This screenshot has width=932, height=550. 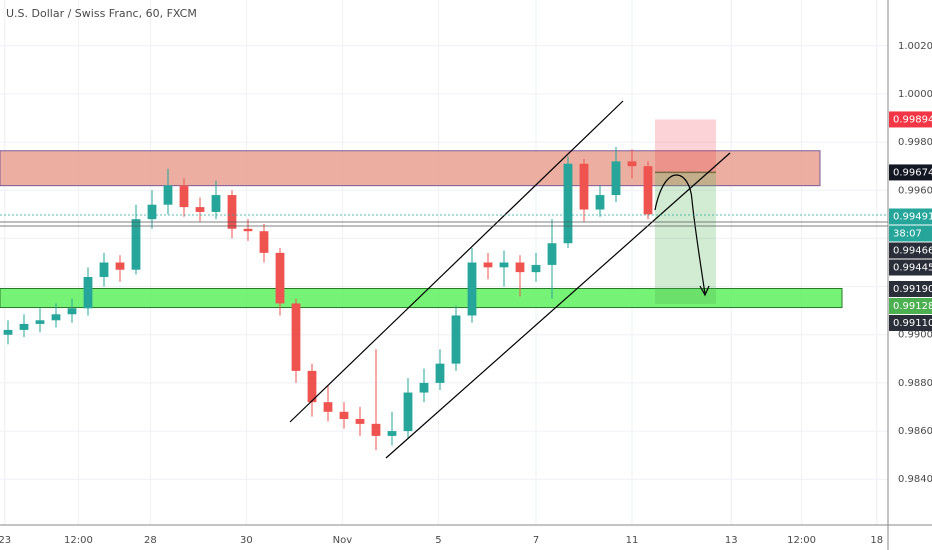 What do you see at coordinates (246, 540) in the screenshot?
I see `x-tick-label: 30` at bounding box center [246, 540].